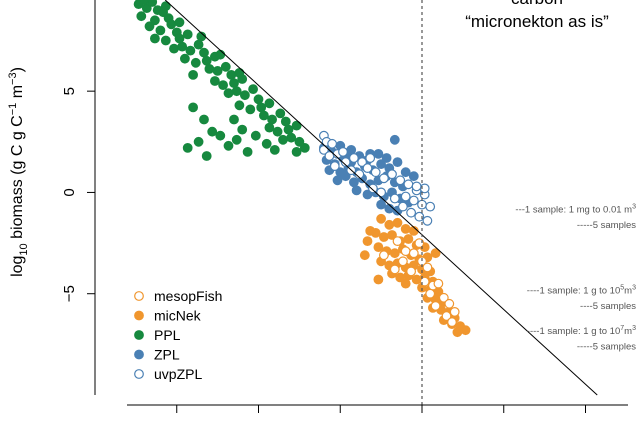 Image resolution: width=640 pixels, height=426 pixels. What do you see at coordinates (24, 249) in the screenshot?
I see `y-axis-title-sub: 10` at bounding box center [24, 249].